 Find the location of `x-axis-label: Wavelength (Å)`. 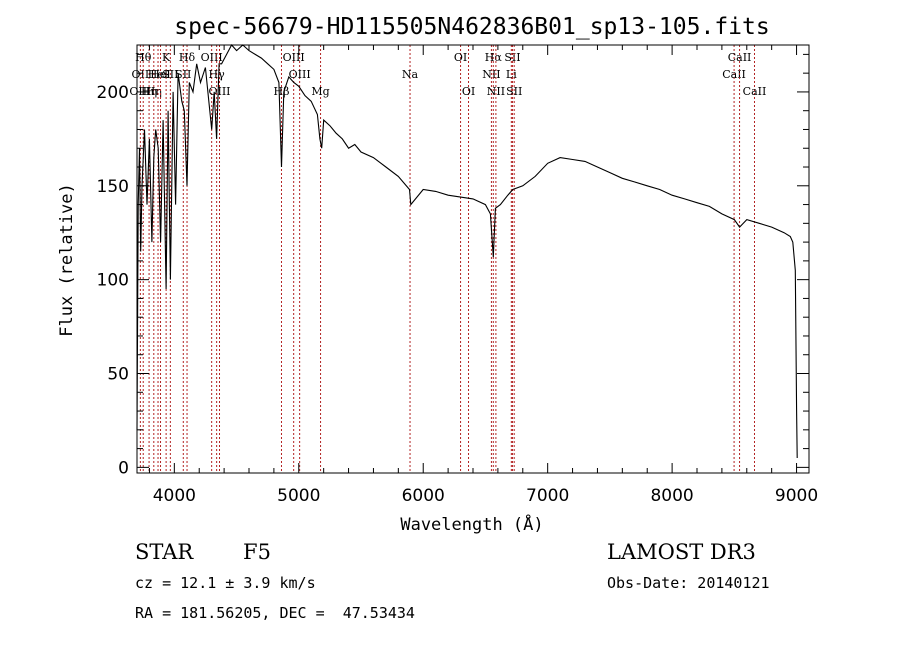

x-axis-label: Wavelength (Å) is located at coordinates (471, 524).